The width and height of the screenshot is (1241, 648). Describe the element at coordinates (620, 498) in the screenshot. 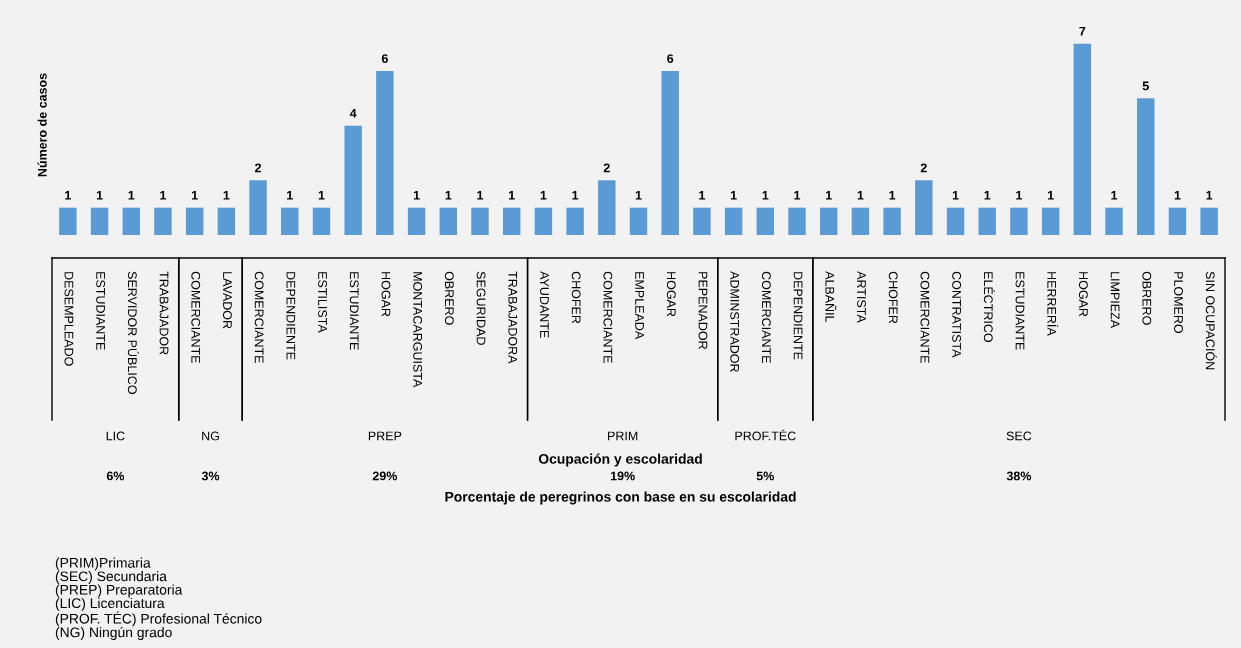

I see `text: Porcentaje de peregrinos con base en su escolaridad` at that location.